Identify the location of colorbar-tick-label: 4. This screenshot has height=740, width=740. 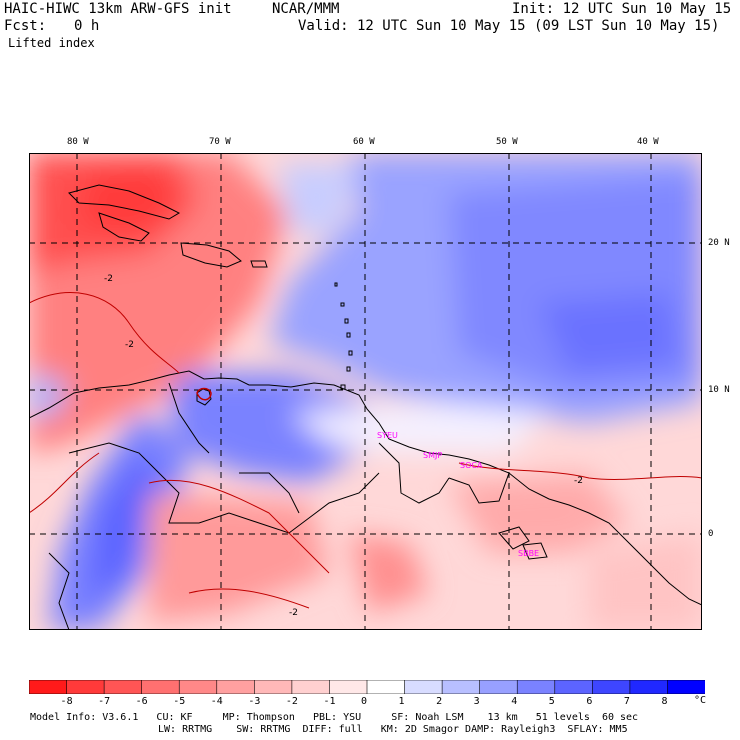
(514, 701).